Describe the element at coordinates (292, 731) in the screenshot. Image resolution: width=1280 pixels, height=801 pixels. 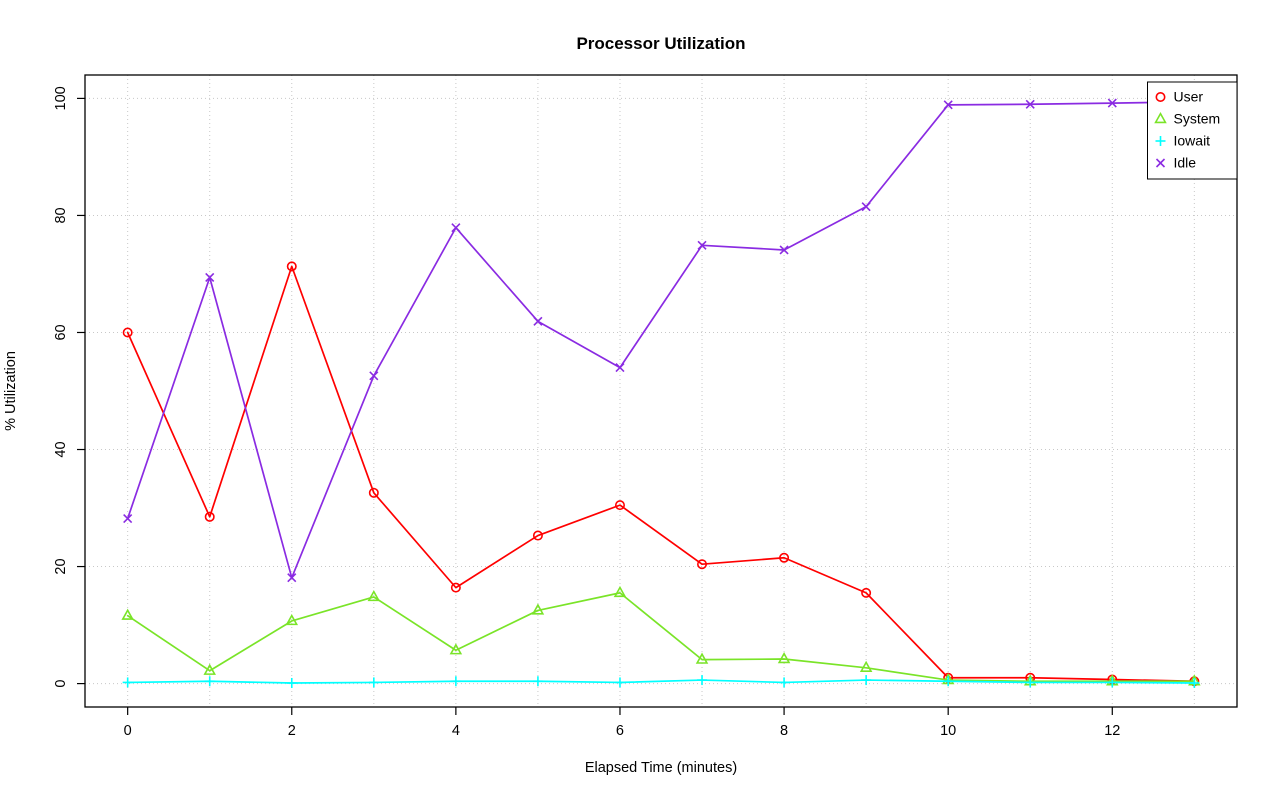
I see `x-tick-label: 2` at that location.